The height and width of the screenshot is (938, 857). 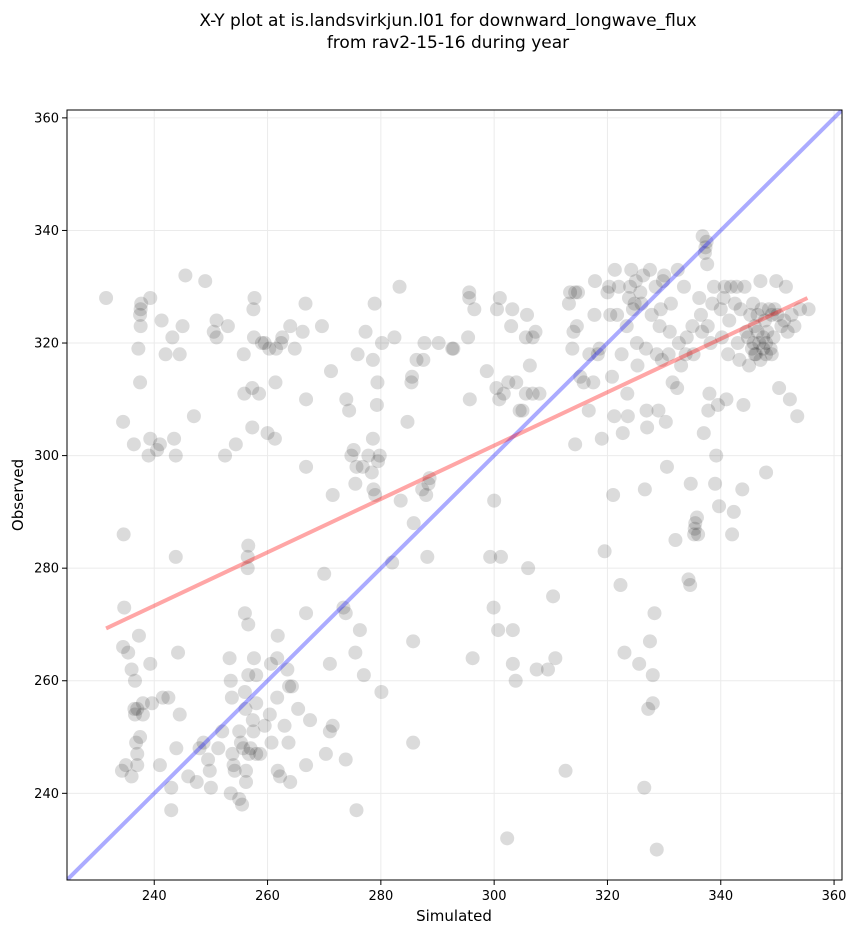 I want to click on x-tick-label: 320, so click(x=607, y=896).